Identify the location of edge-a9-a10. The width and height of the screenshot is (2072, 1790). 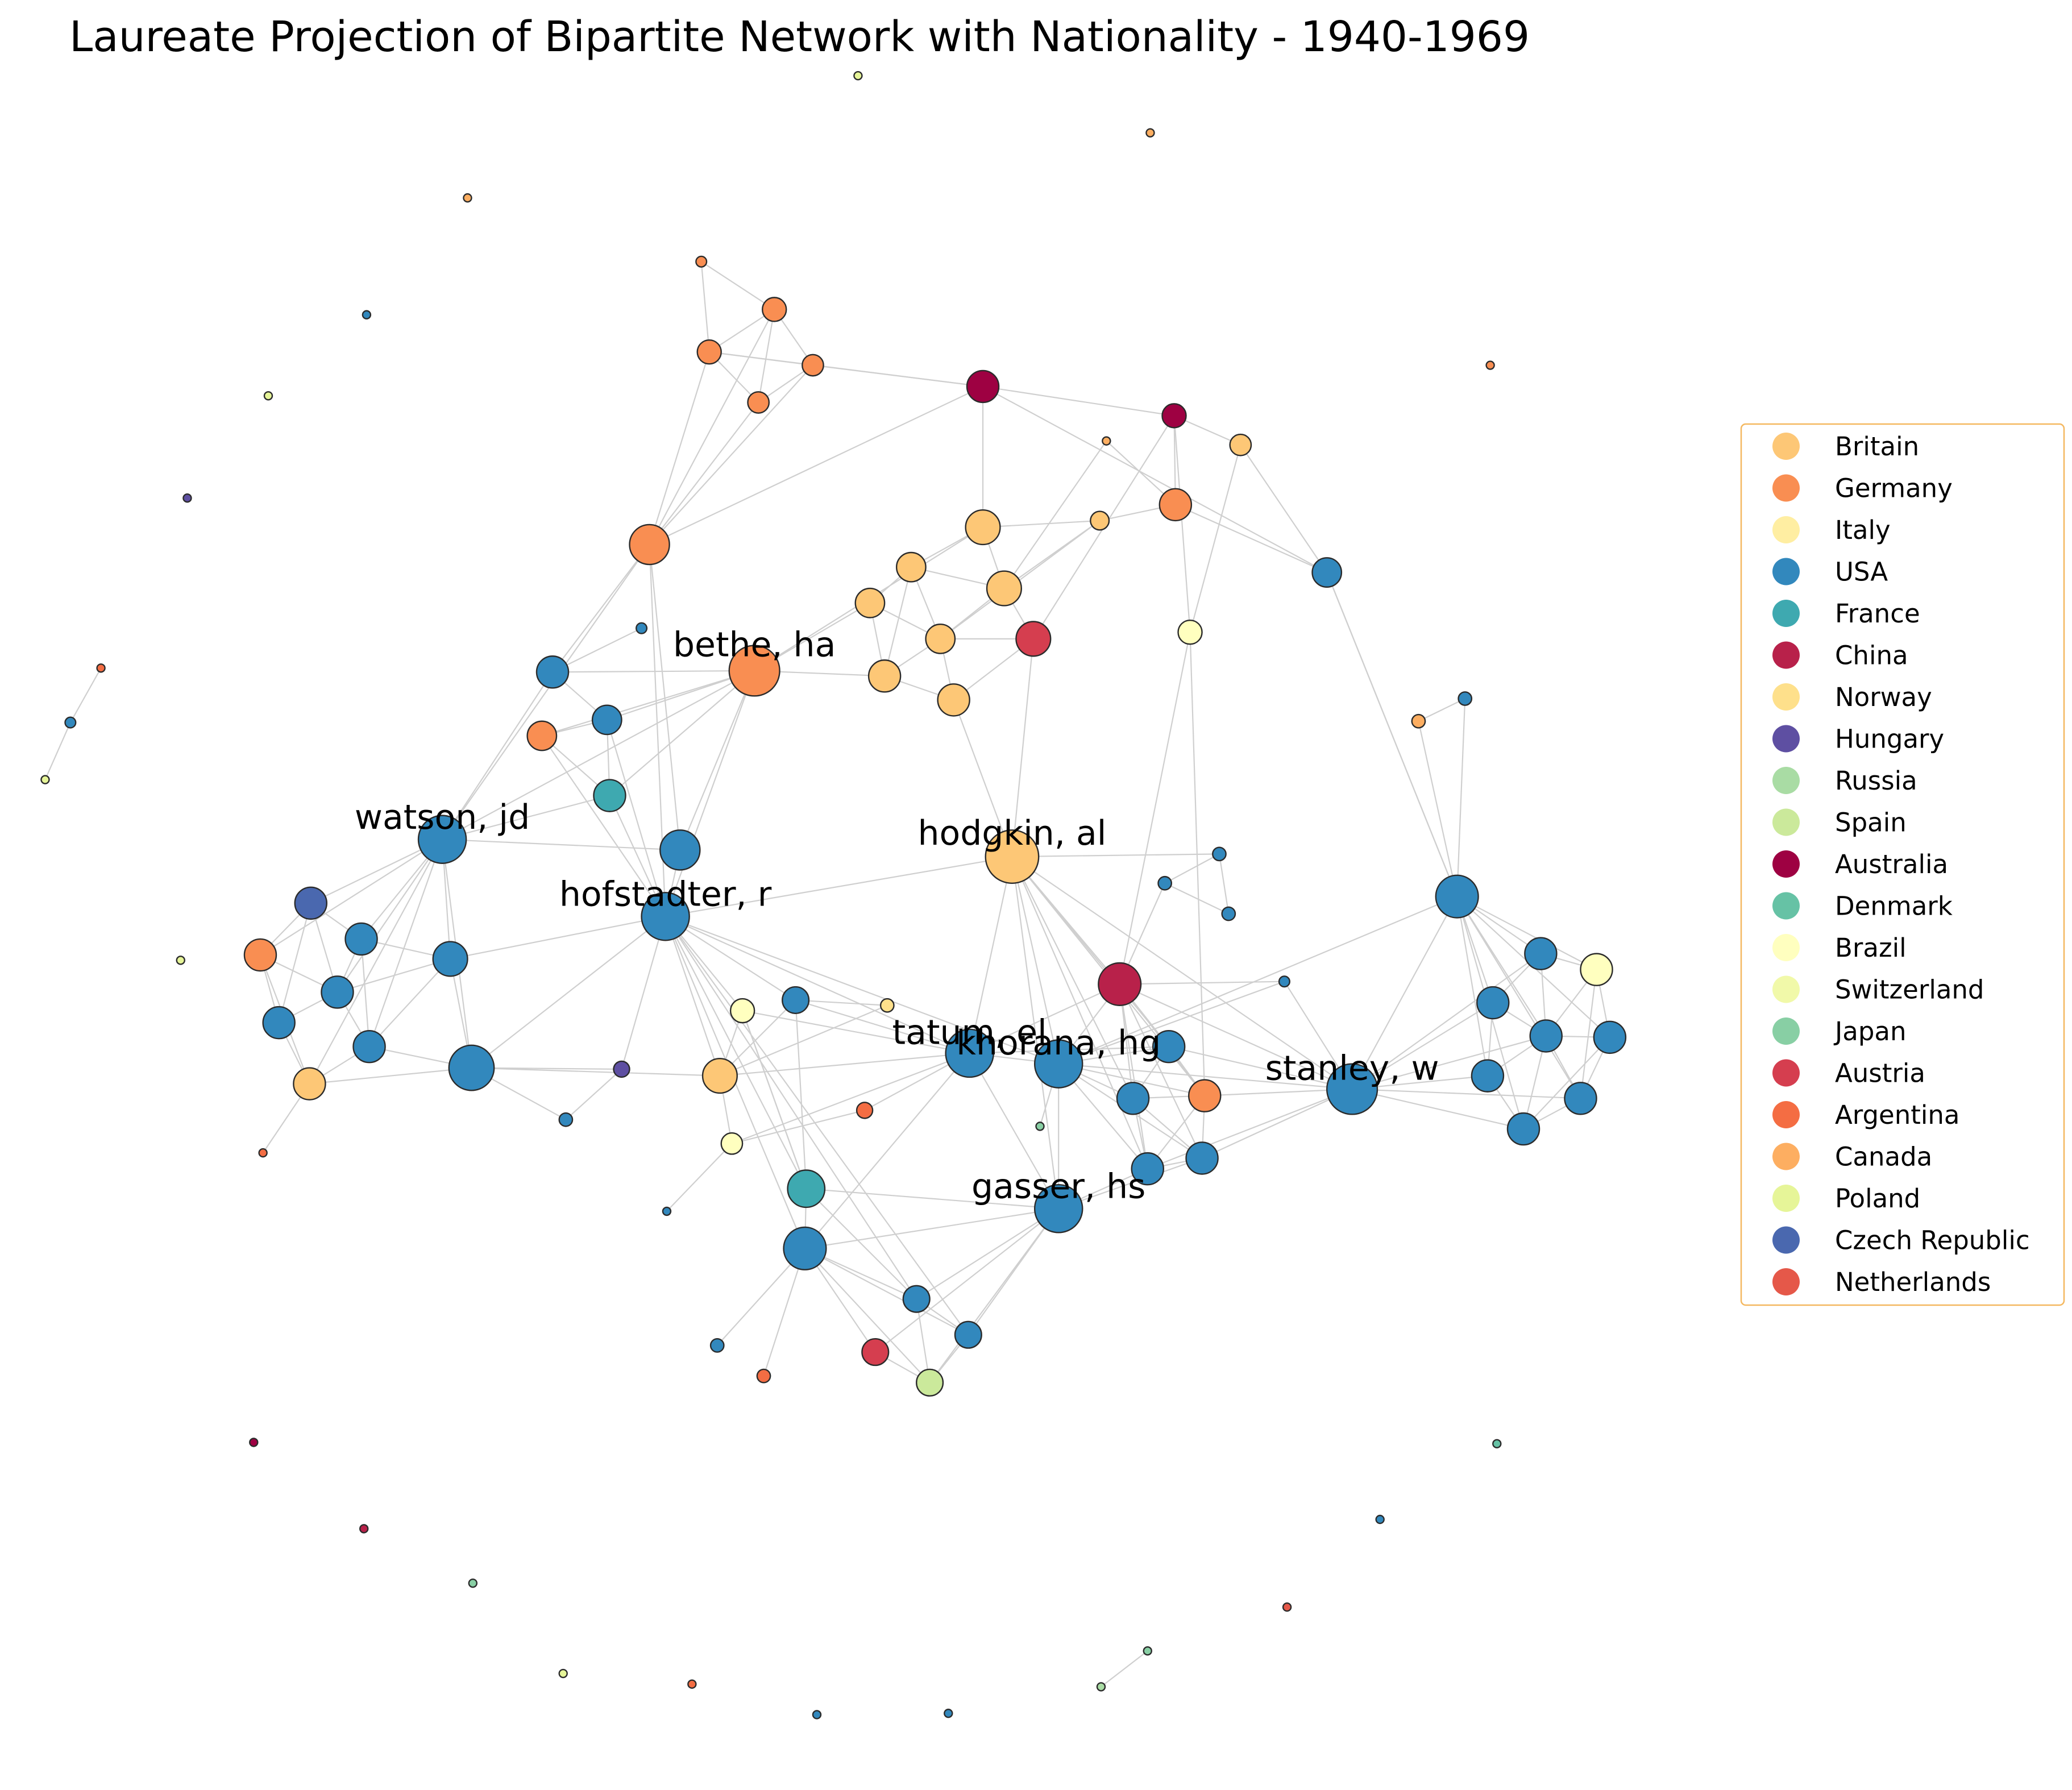
(1078, 401).